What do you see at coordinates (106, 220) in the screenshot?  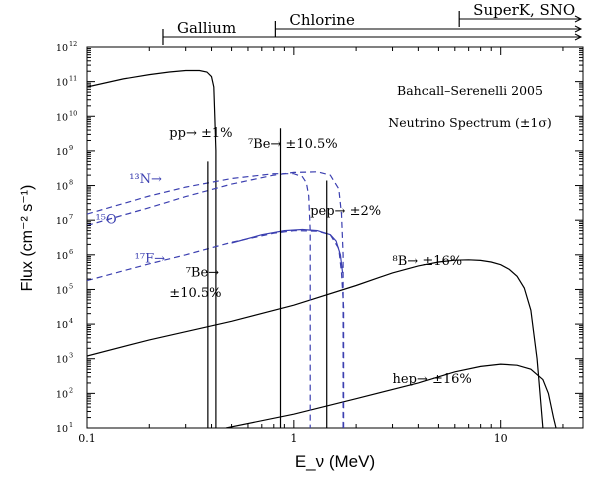 I see `annotation: ¹⁵O` at bounding box center [106, 220].